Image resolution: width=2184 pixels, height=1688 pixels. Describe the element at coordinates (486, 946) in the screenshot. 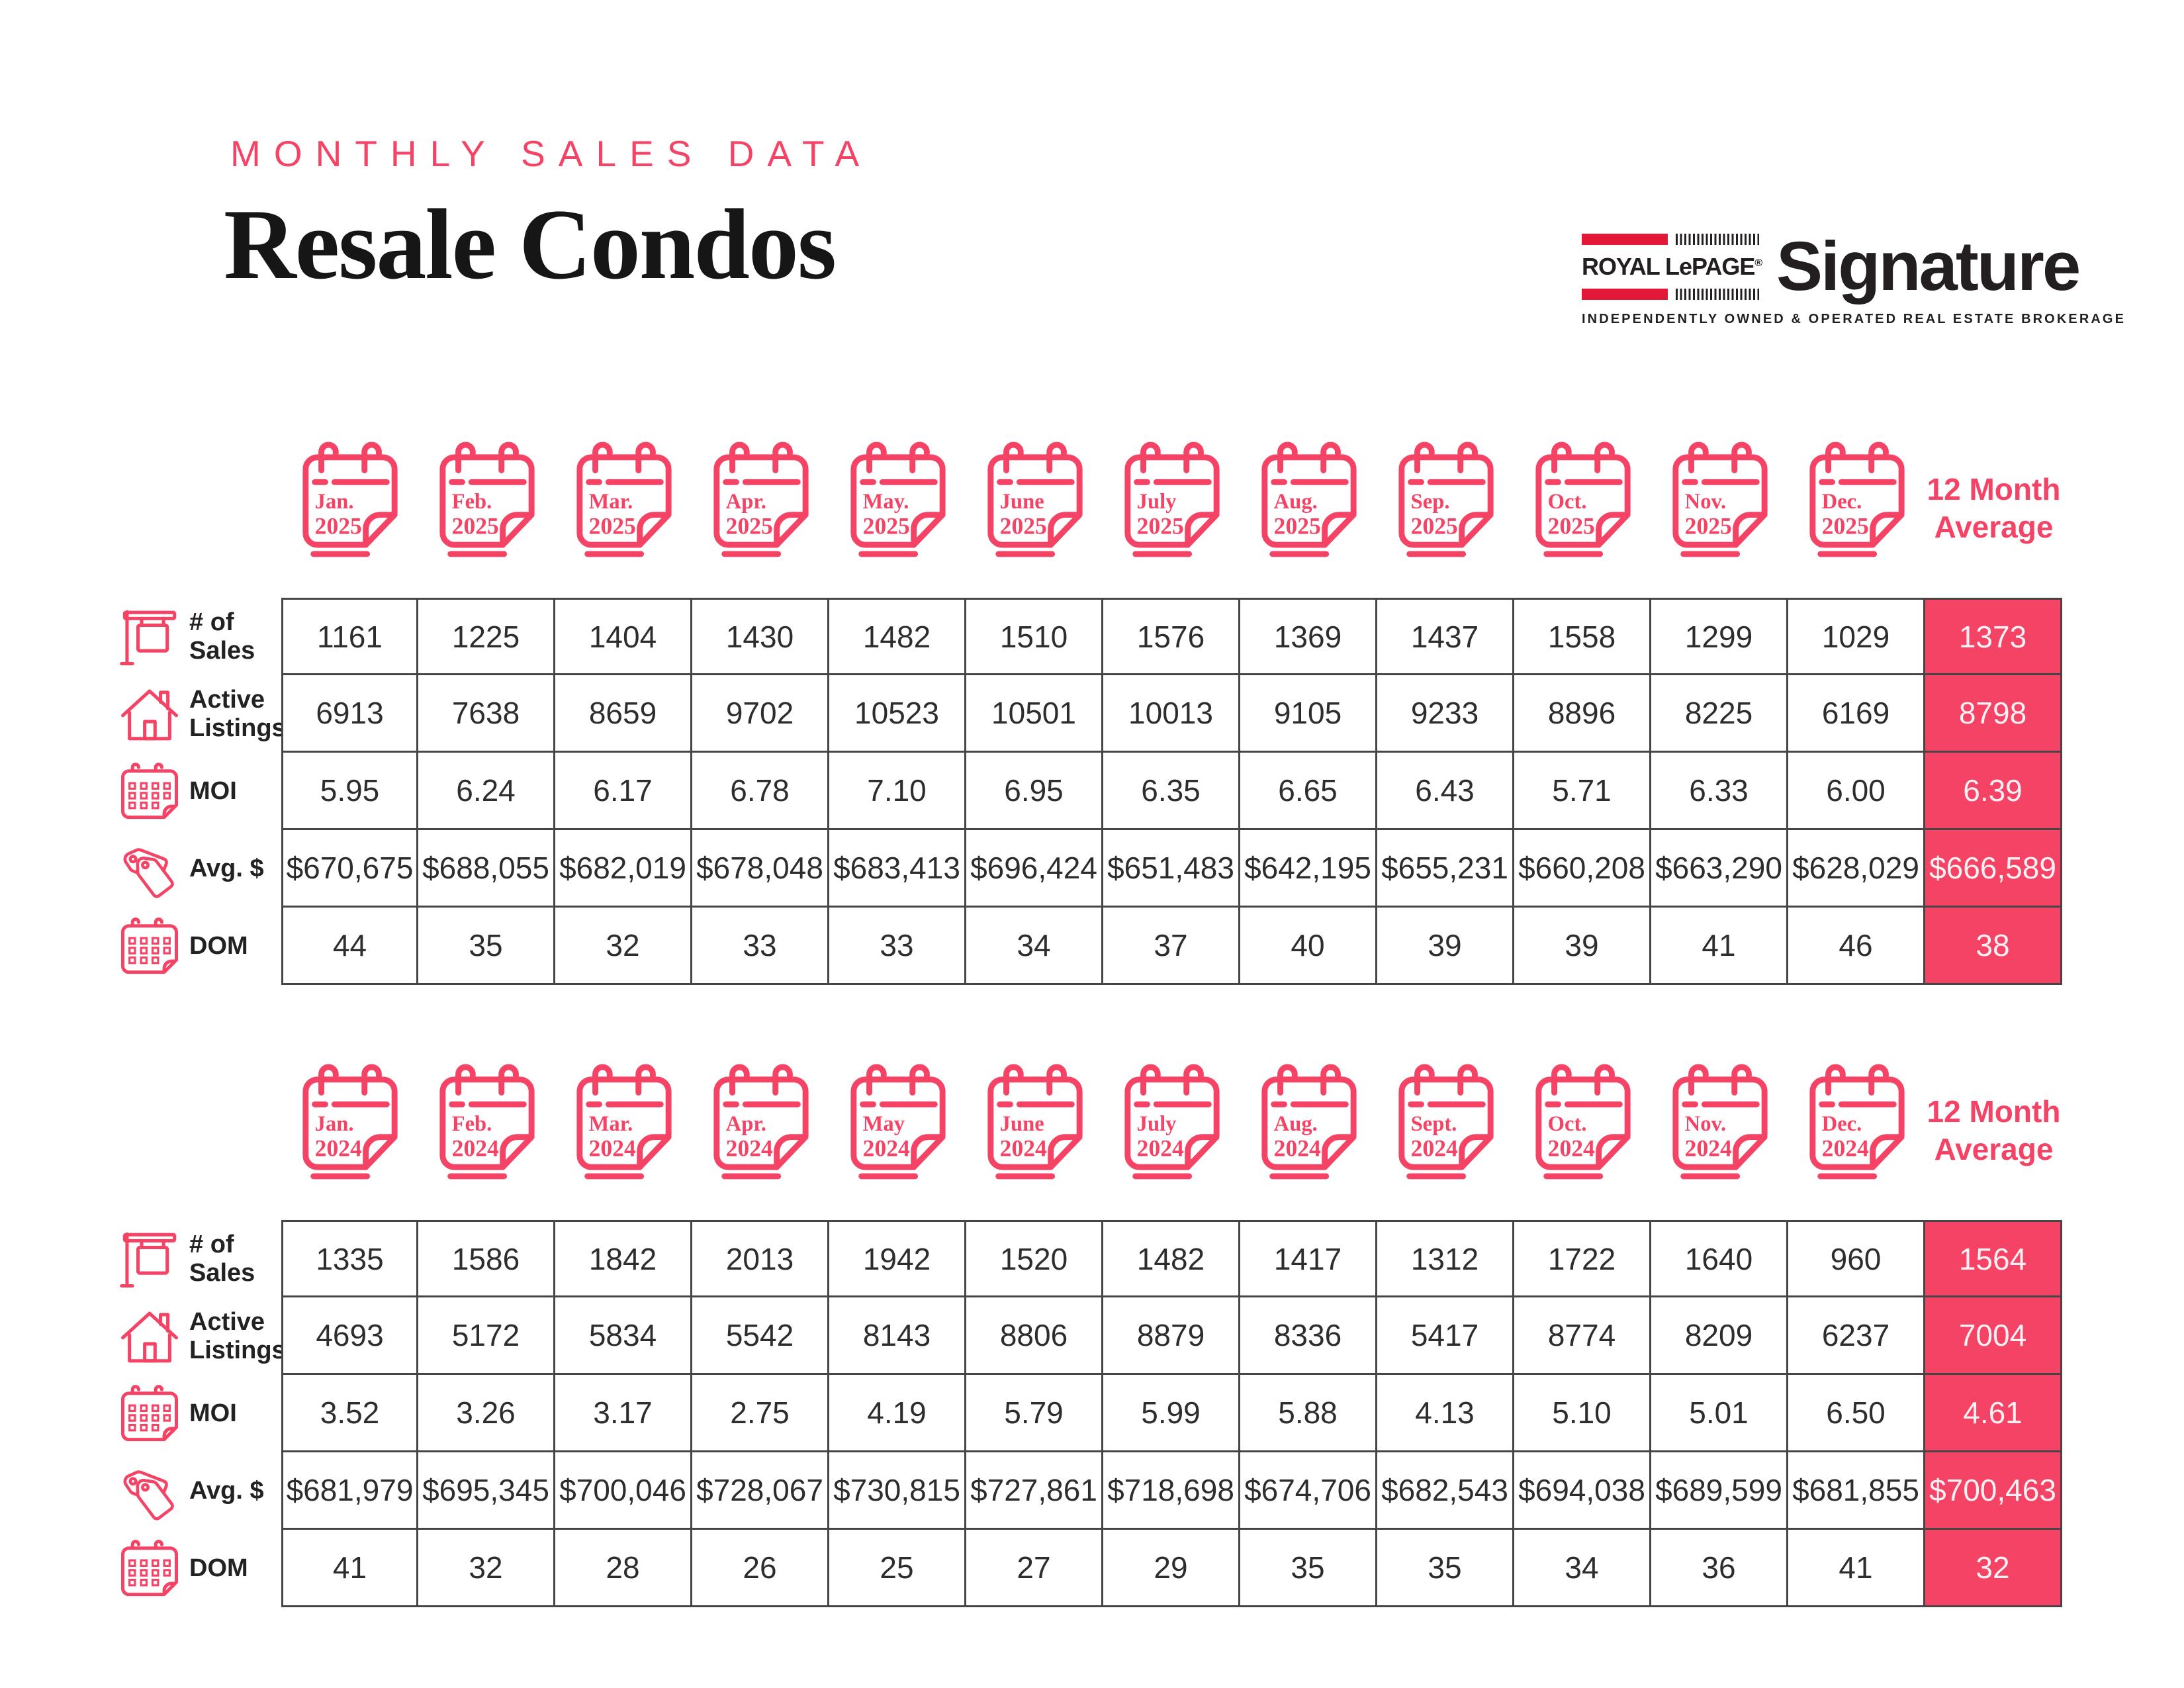

I see `table-cell: 35` at that location.